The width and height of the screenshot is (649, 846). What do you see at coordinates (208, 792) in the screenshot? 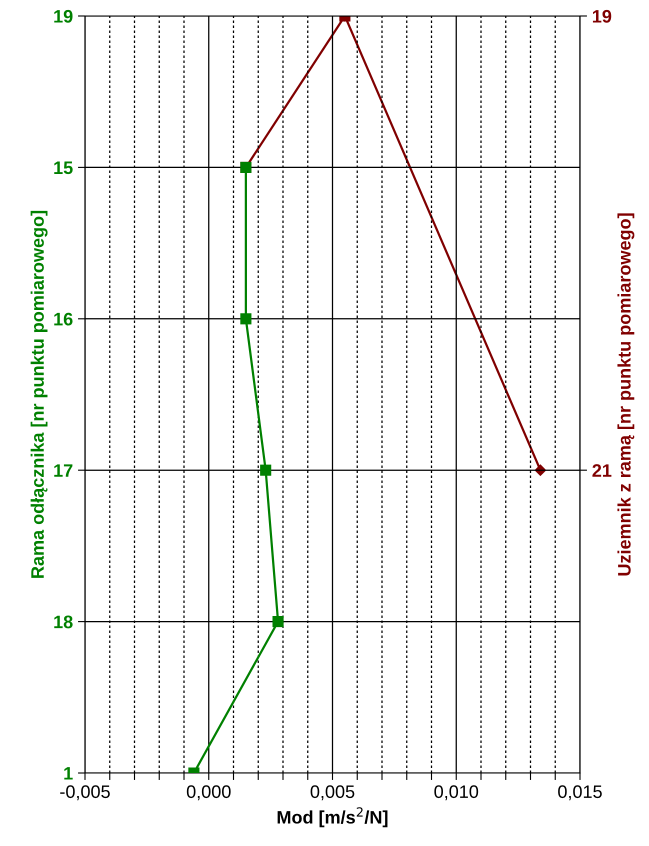
I see `x-tick-label: 0,000` at bounding box center [208, 792].